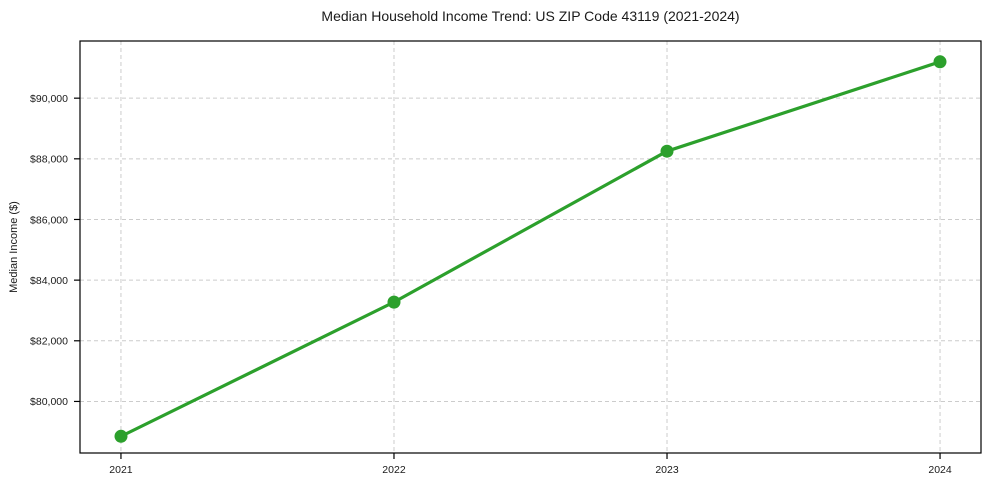 This screenshot has width=989, height=490. I want to click on y-tick-label: $80,000, so click(49, 402).